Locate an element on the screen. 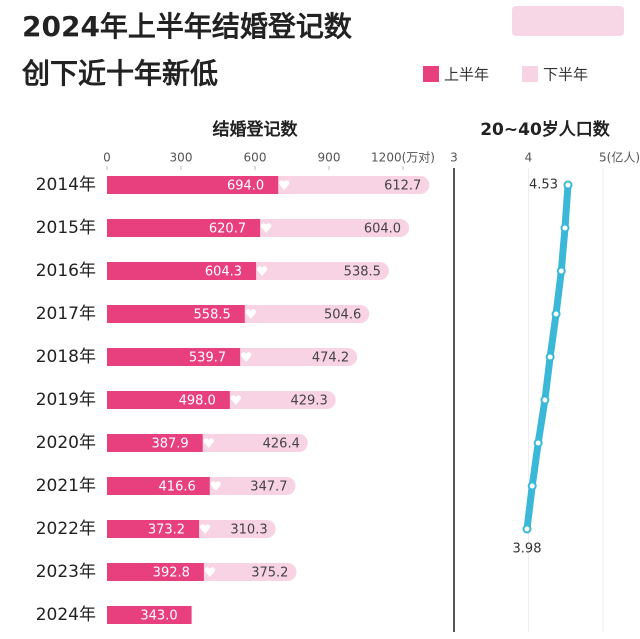 The image size is (640, 639). x-tick-label: 1200(万对) is located at coordinates (403, 158).